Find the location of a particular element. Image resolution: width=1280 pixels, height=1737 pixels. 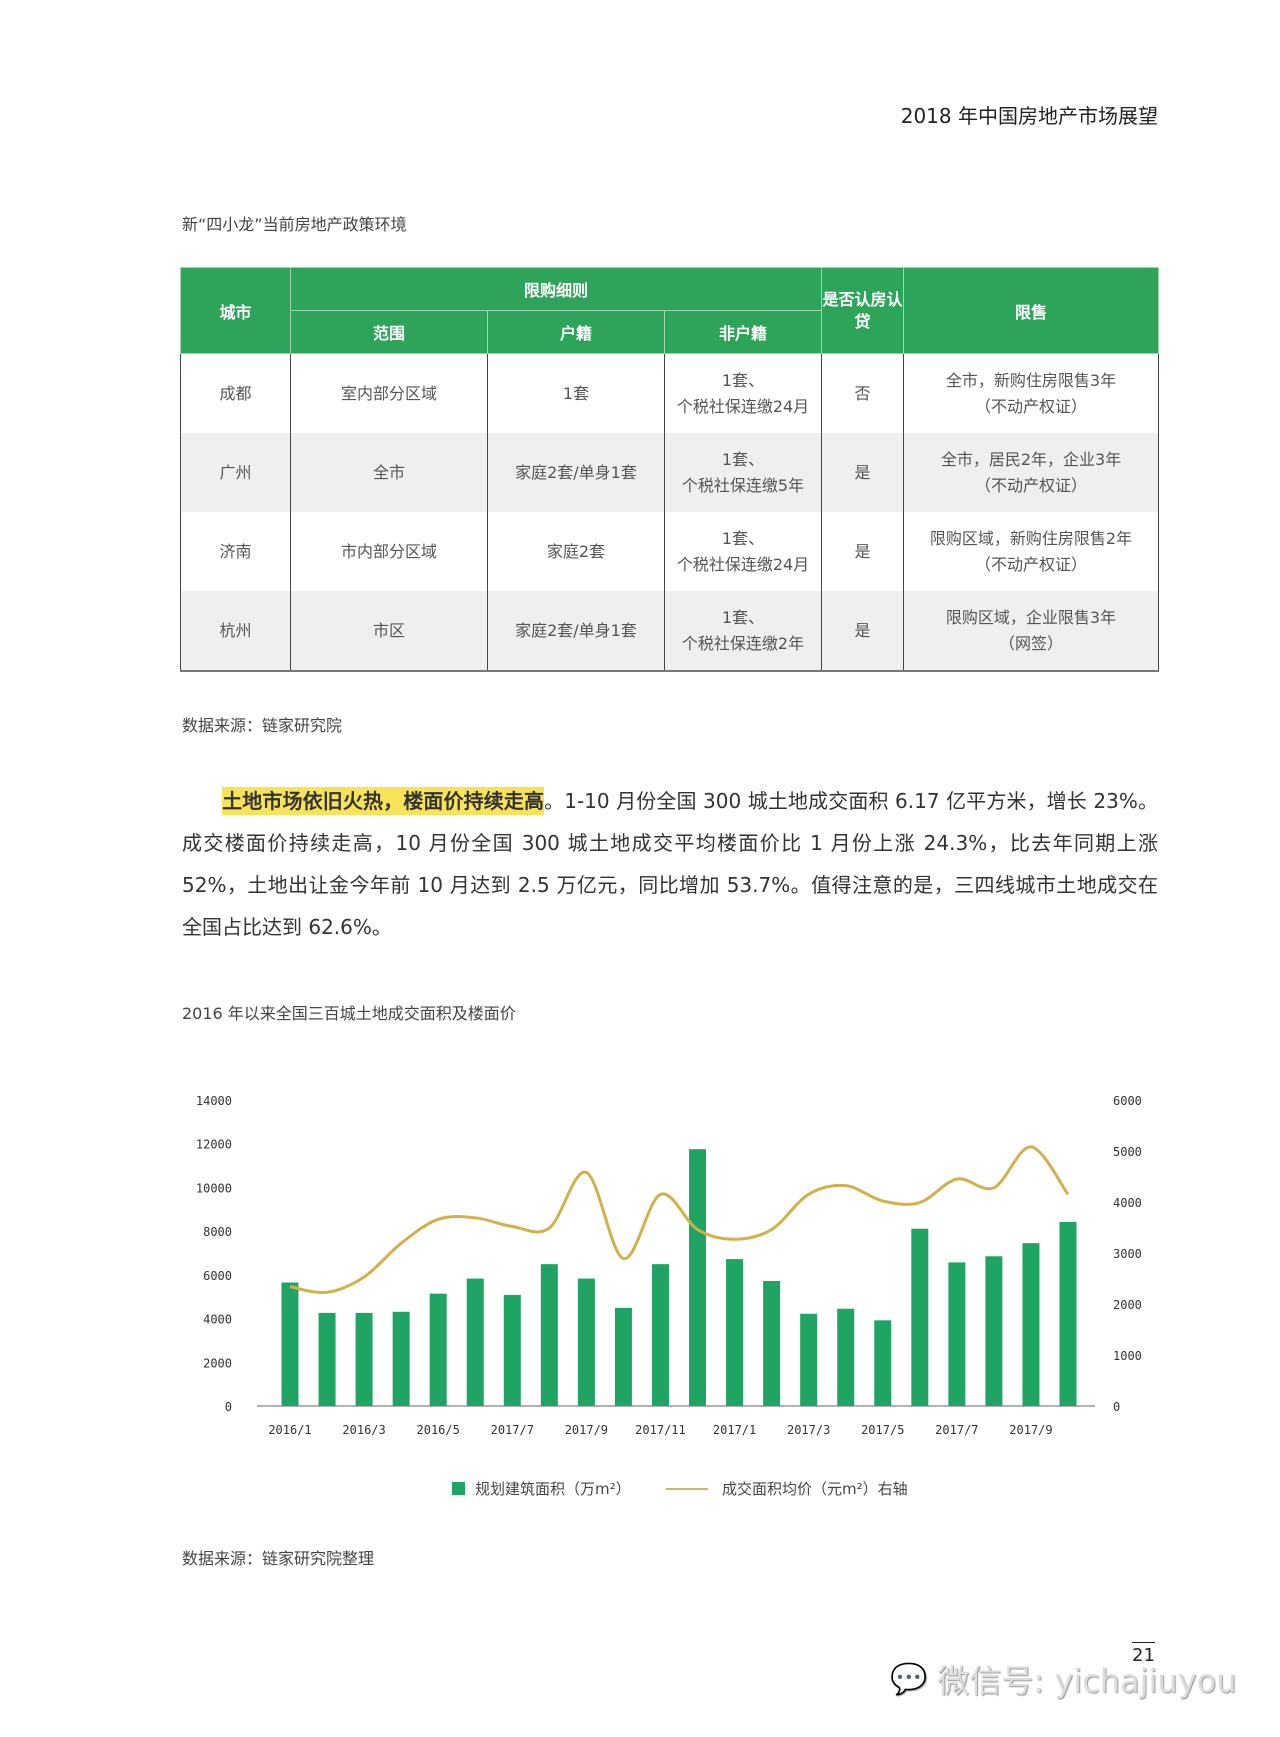

x-axis-tick-label: 2017/1 is located at coordinates (734, 1430).